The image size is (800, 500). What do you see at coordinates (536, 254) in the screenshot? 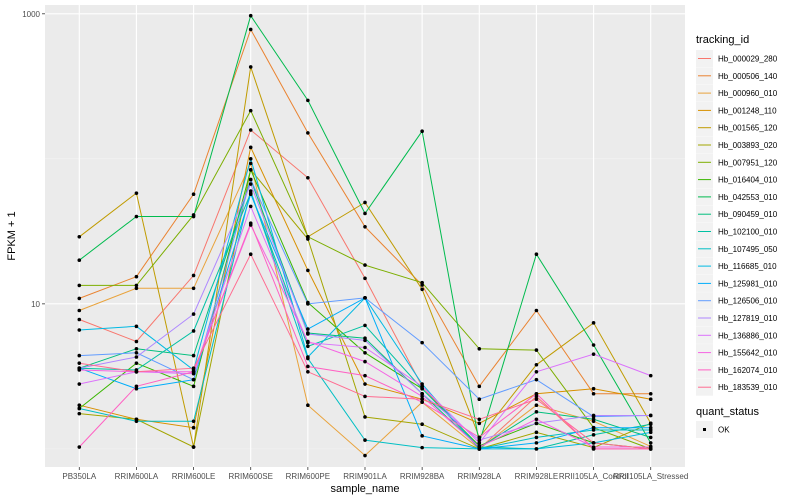
I see `data-point-Hb_042553_010-RRIM928LE` at bounding box center [536, 254].